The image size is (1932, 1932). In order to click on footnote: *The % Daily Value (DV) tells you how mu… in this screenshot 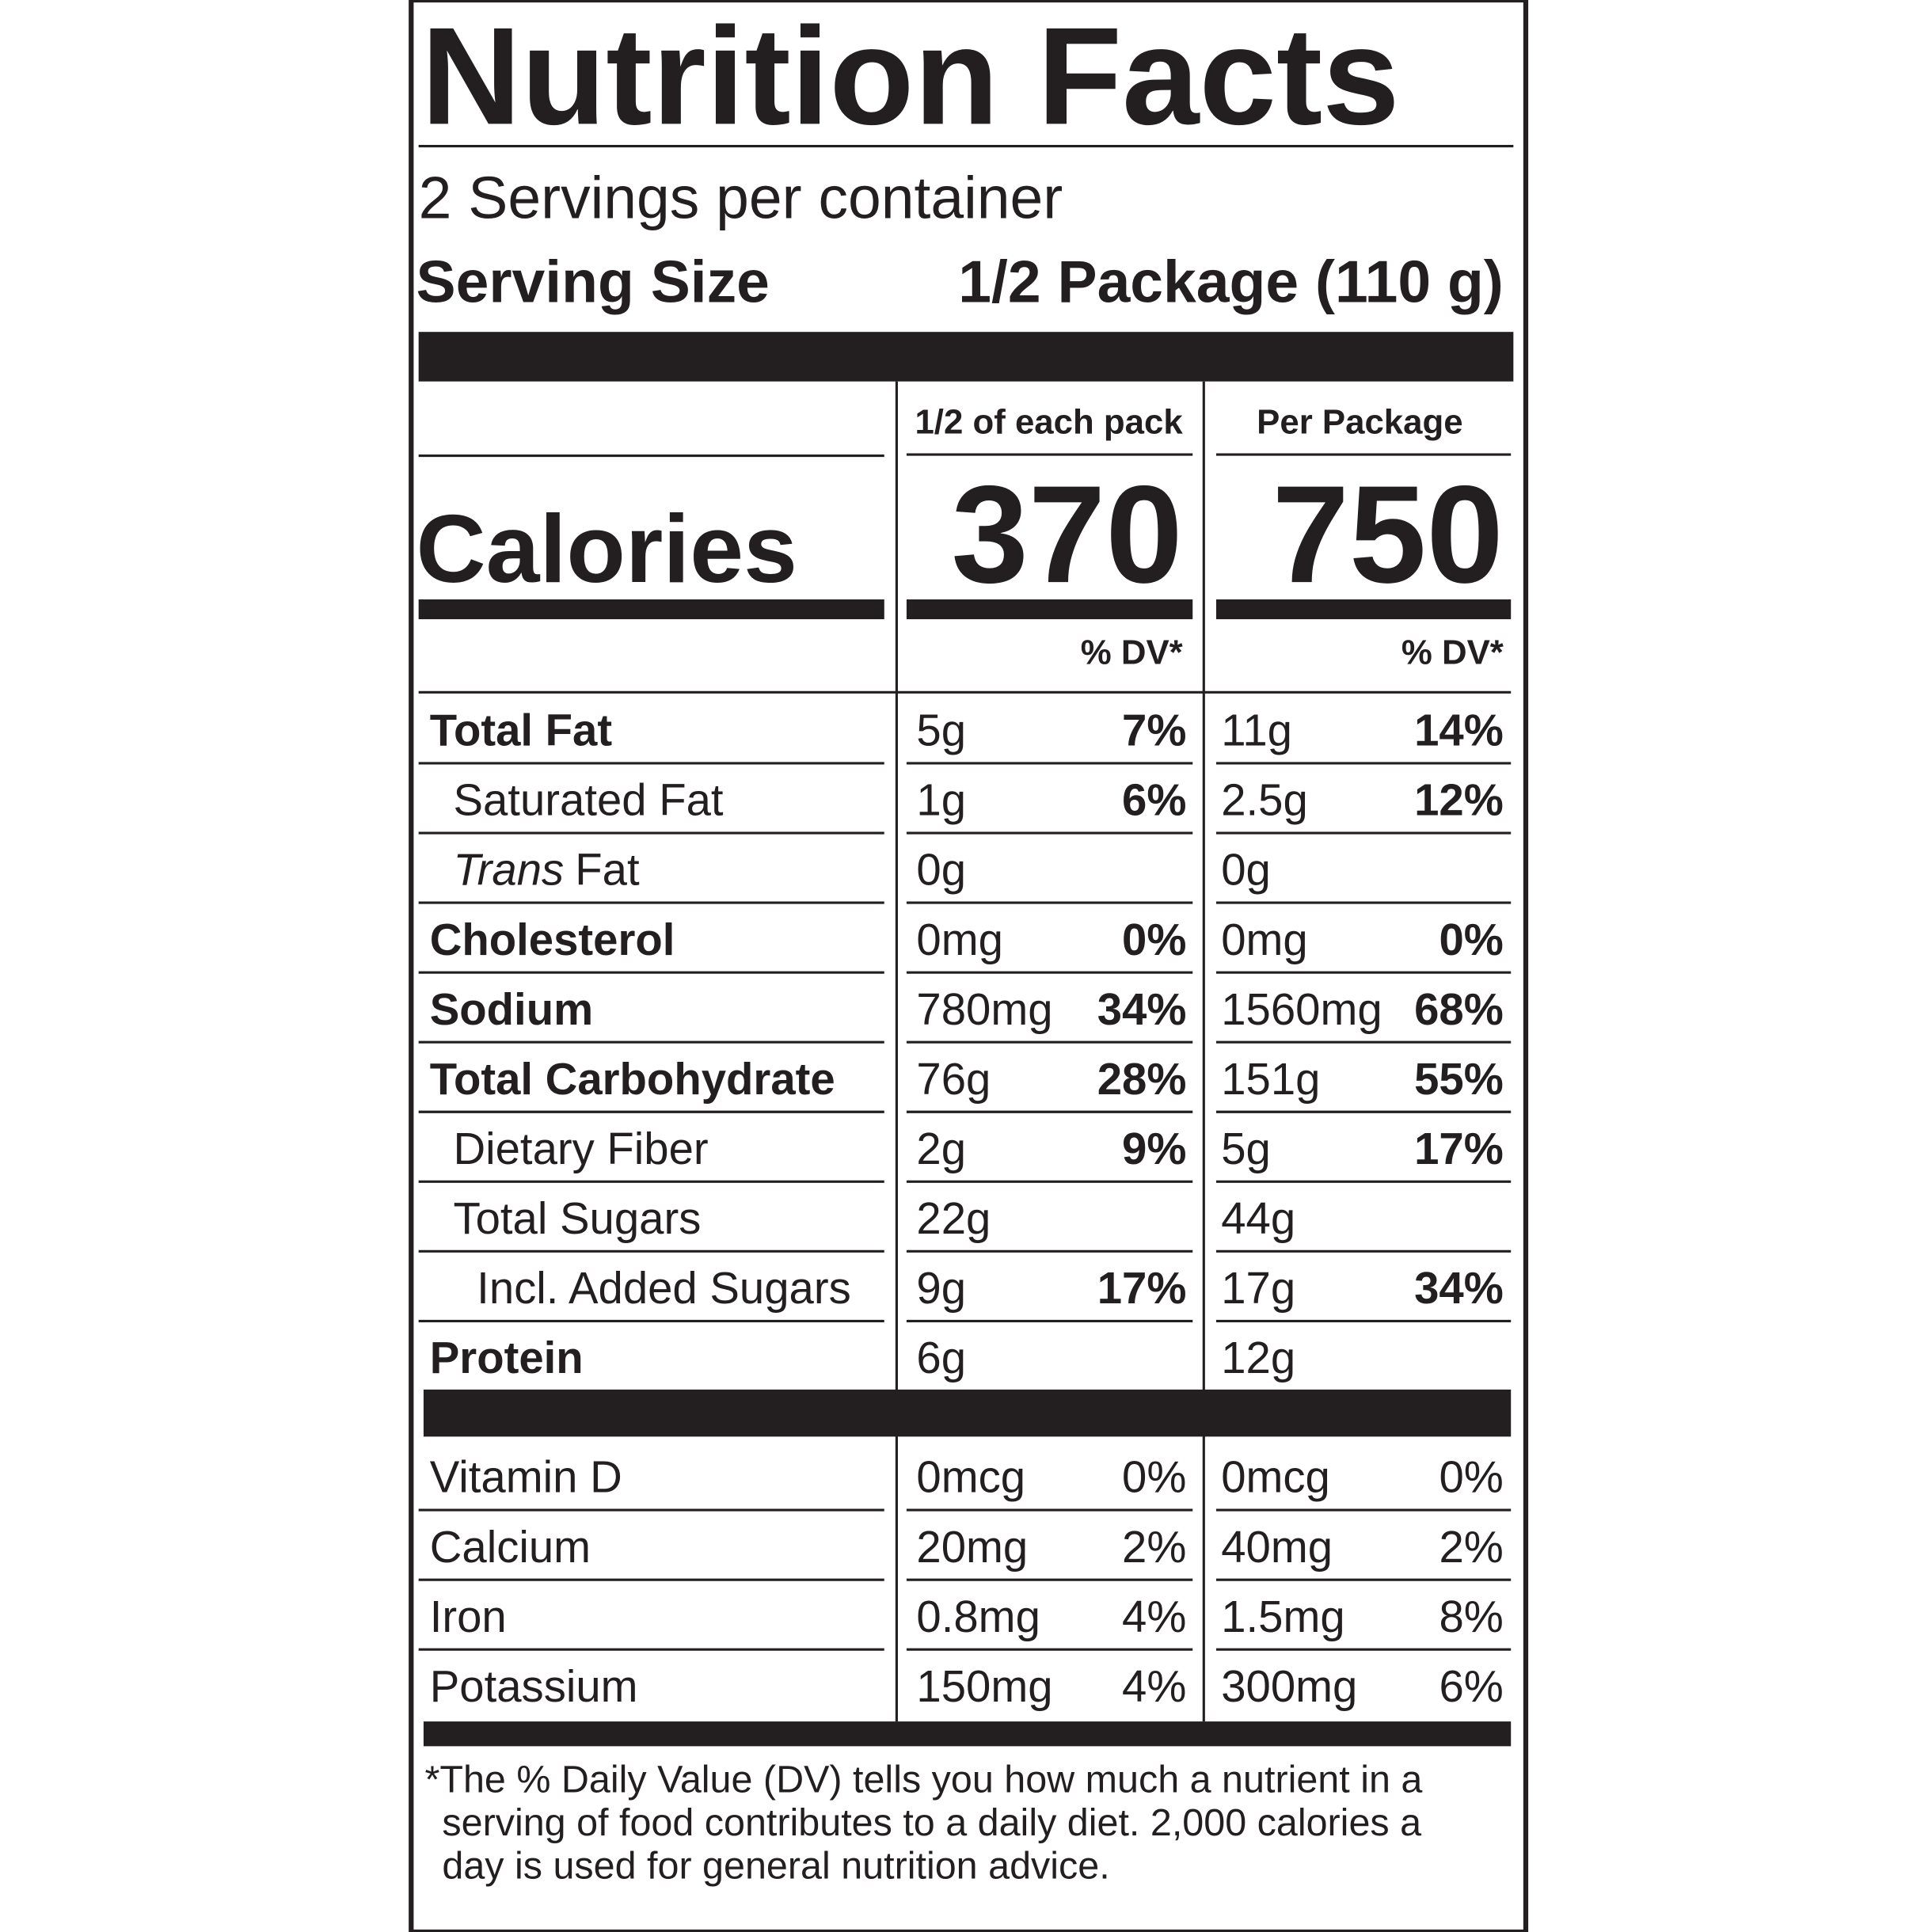, I will do `click(923, 1780)`.